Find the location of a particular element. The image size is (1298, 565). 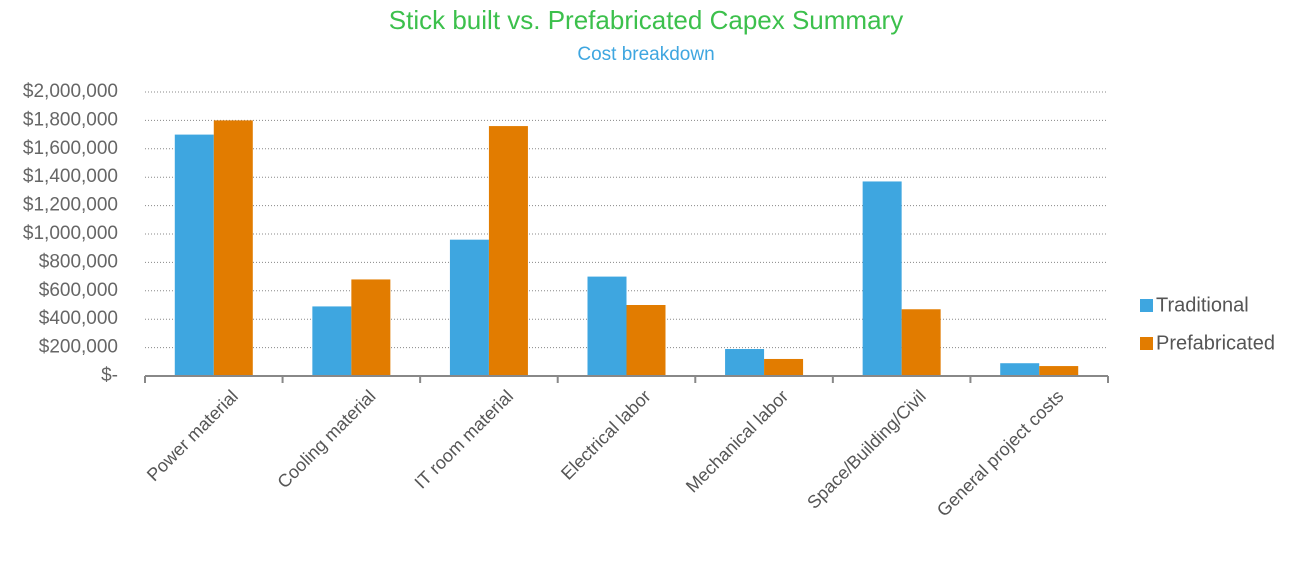

y-tick-label: $600,000 is located at coordinates (78, 290).